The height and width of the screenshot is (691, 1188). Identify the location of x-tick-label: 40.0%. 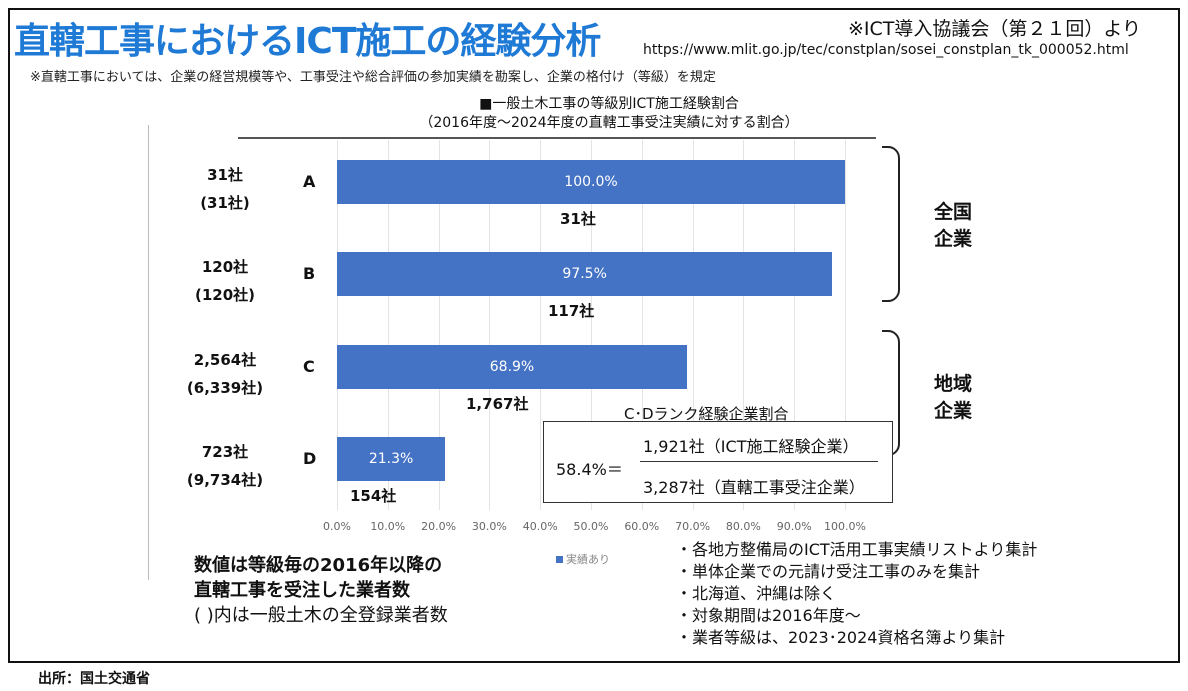
(540, 526).